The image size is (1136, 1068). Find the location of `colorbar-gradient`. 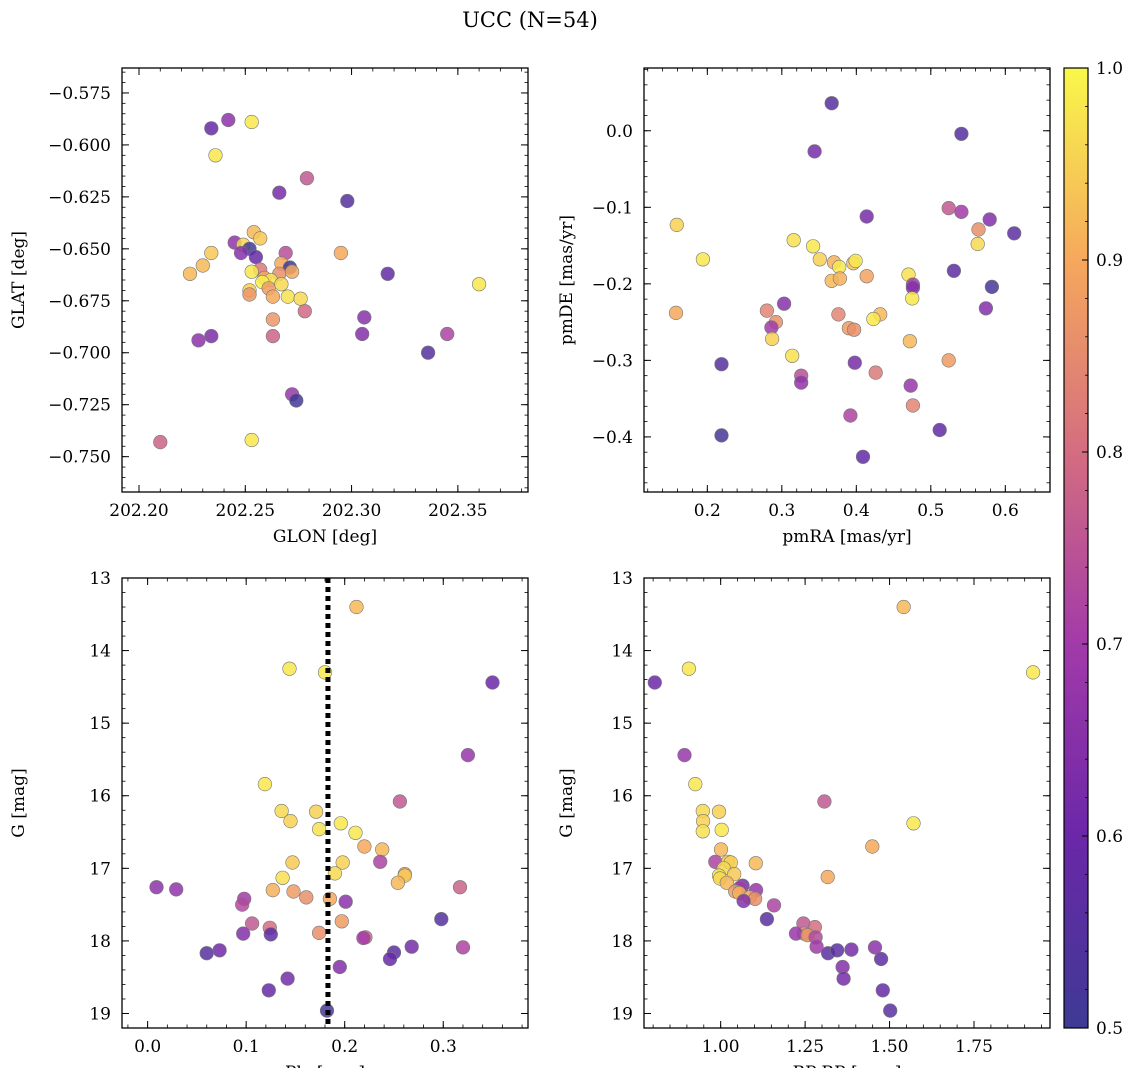

colorbar-gradient is located at coordinates (1076, 548).